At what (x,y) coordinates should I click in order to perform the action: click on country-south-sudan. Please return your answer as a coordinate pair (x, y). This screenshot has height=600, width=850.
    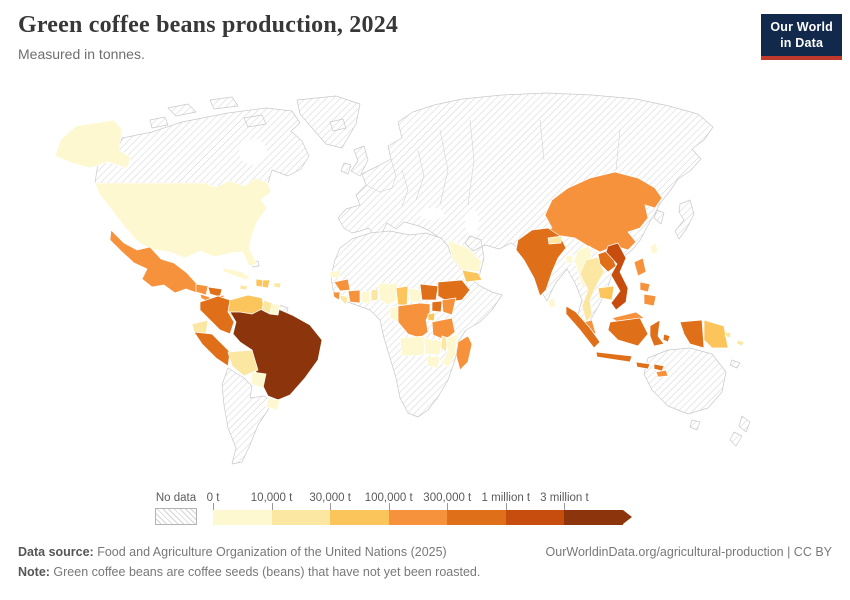
    Looking at the image, I should click on (429, 292).